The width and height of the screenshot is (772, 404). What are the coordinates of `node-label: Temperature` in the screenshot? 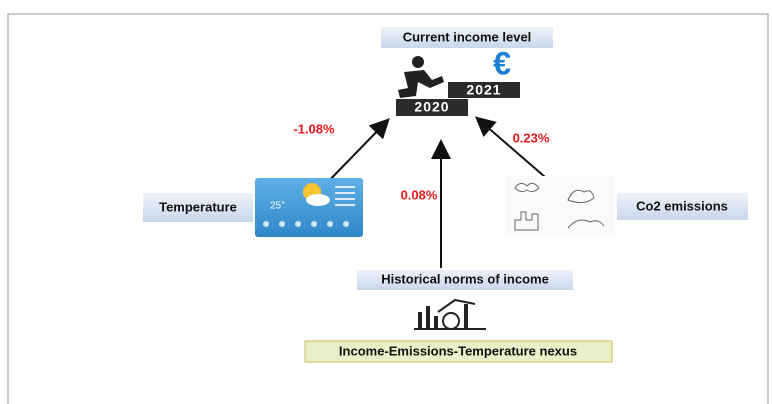 It's located at (198, 206).